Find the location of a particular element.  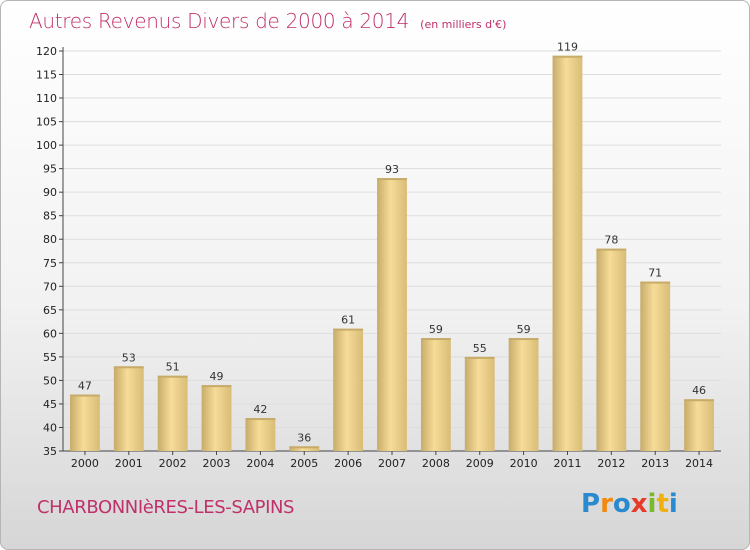

value-label: 49 is located at coordinates (217, 376).